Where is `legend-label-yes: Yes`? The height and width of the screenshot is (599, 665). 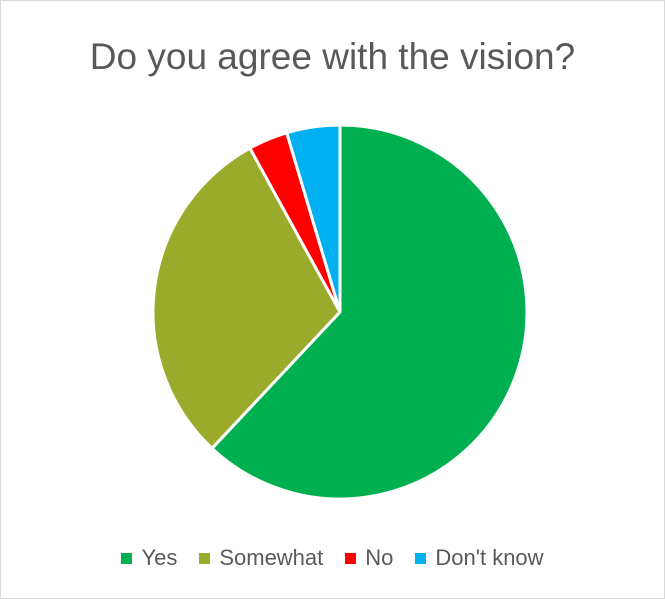
legend-label-yes: Yes is located at coordinates (159, 557).